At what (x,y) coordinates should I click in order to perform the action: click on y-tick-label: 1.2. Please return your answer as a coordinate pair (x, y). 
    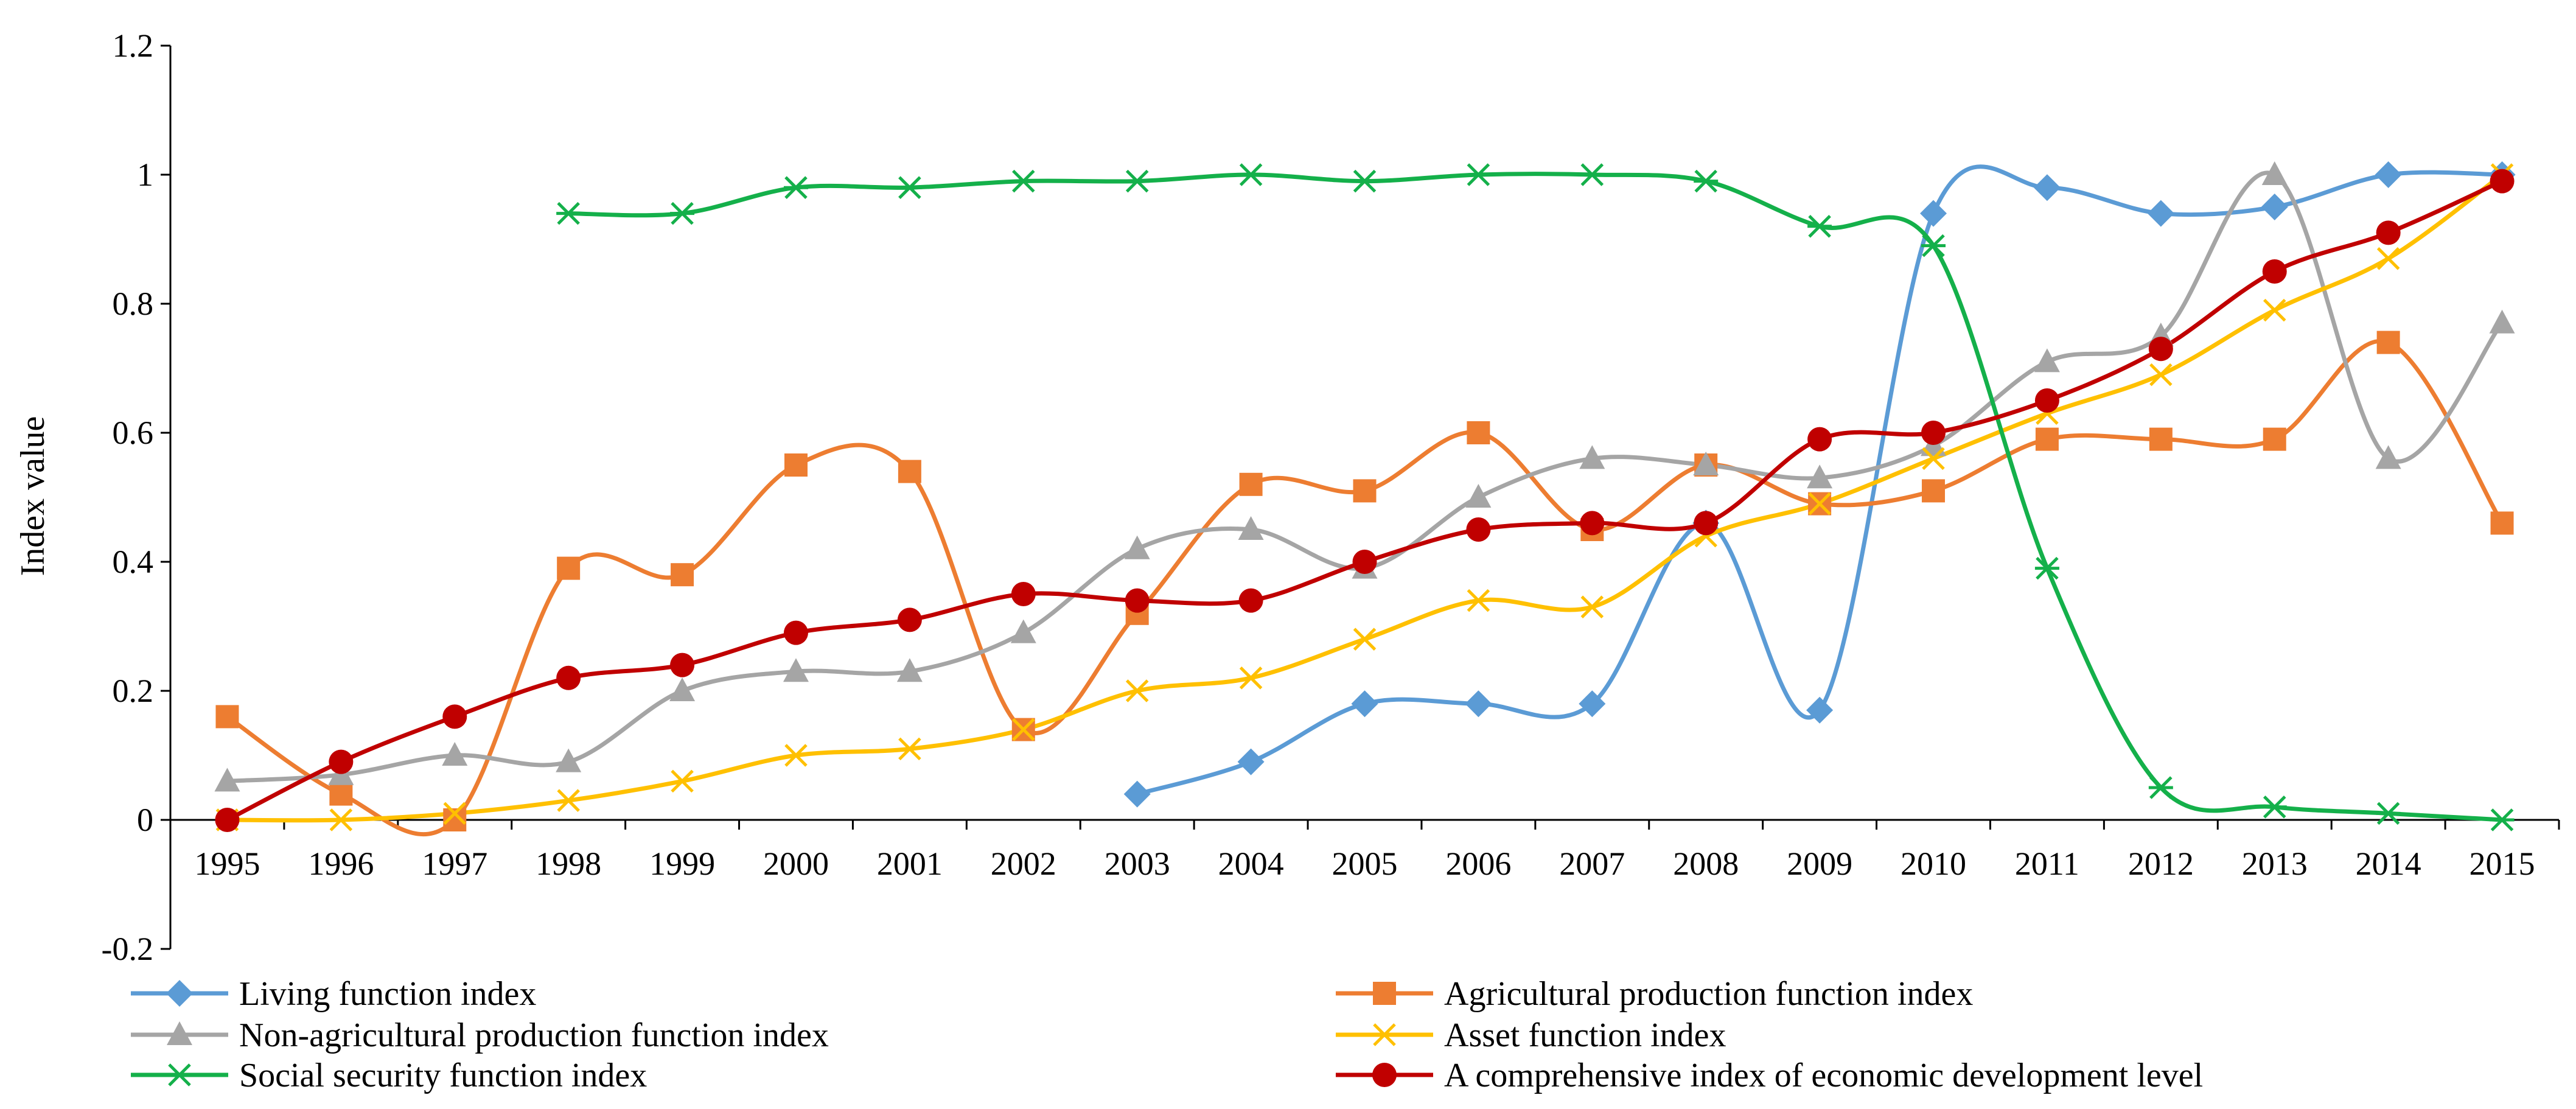
    Looking at the image, I should click on (133, 45).